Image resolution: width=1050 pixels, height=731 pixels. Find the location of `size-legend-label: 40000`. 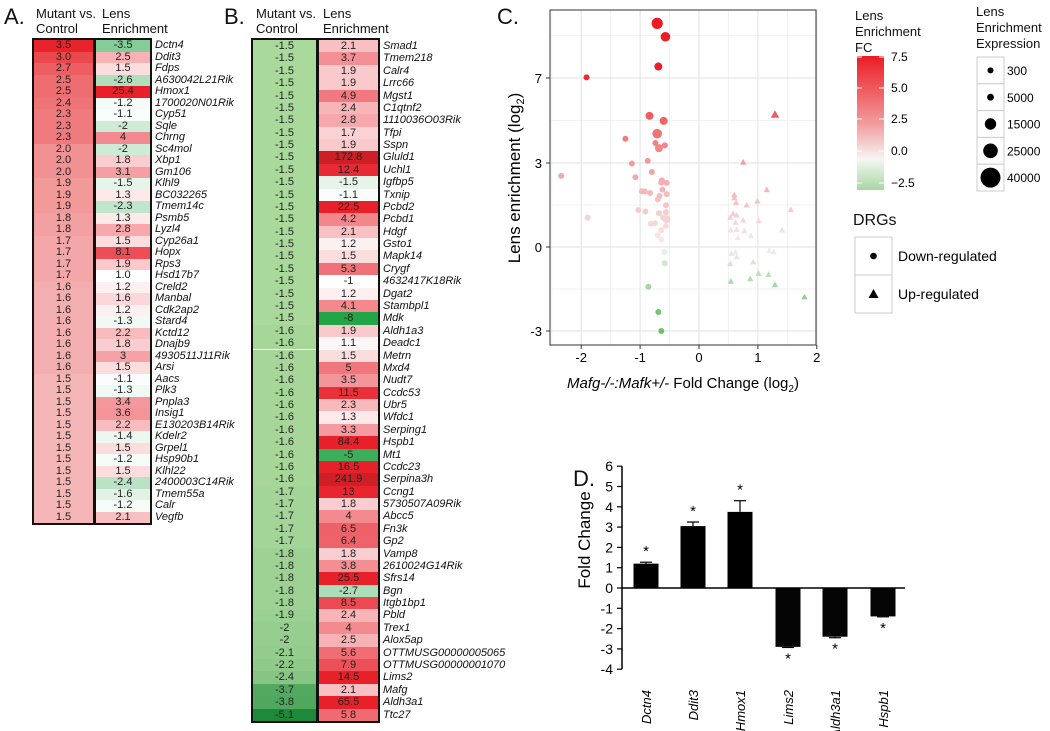

size-legend-label: 40000 is located at coordinates (1024, 178).